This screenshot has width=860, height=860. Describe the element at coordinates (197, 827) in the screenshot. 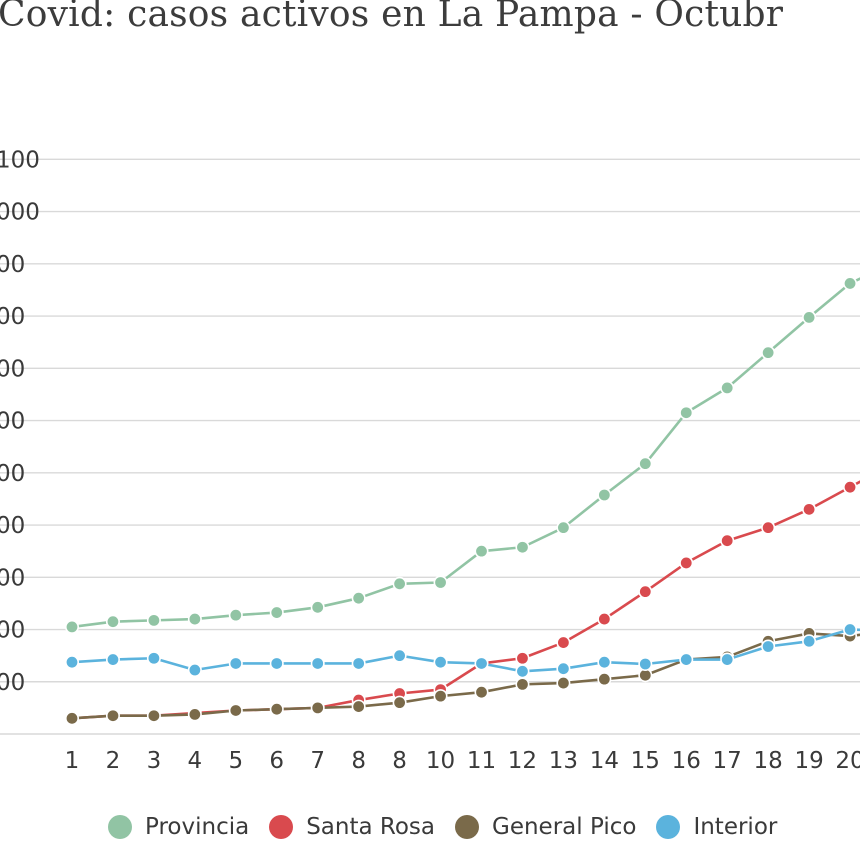

I see `legend-label-provincia: Provincia` at that location.